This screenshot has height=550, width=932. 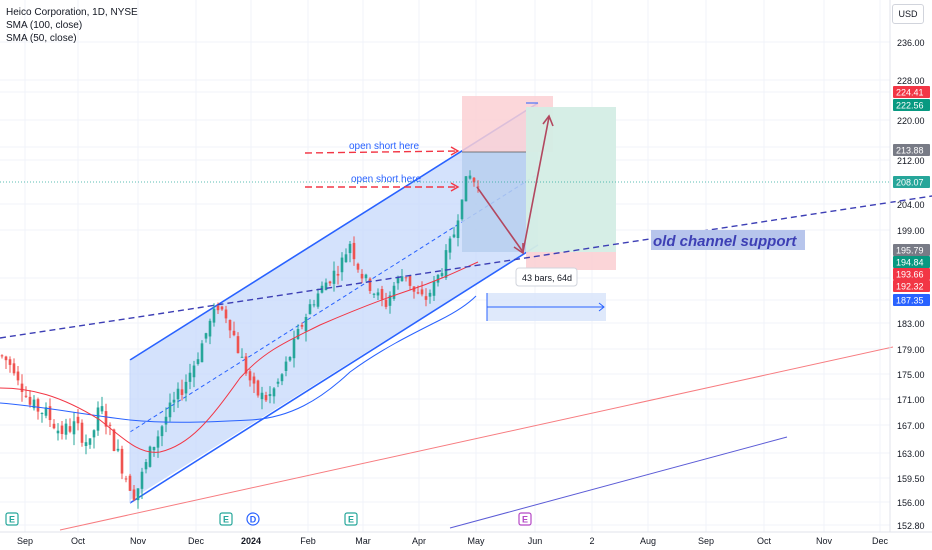 I want to click on time-axis-tick: Mar, so click(x=363, y=541).